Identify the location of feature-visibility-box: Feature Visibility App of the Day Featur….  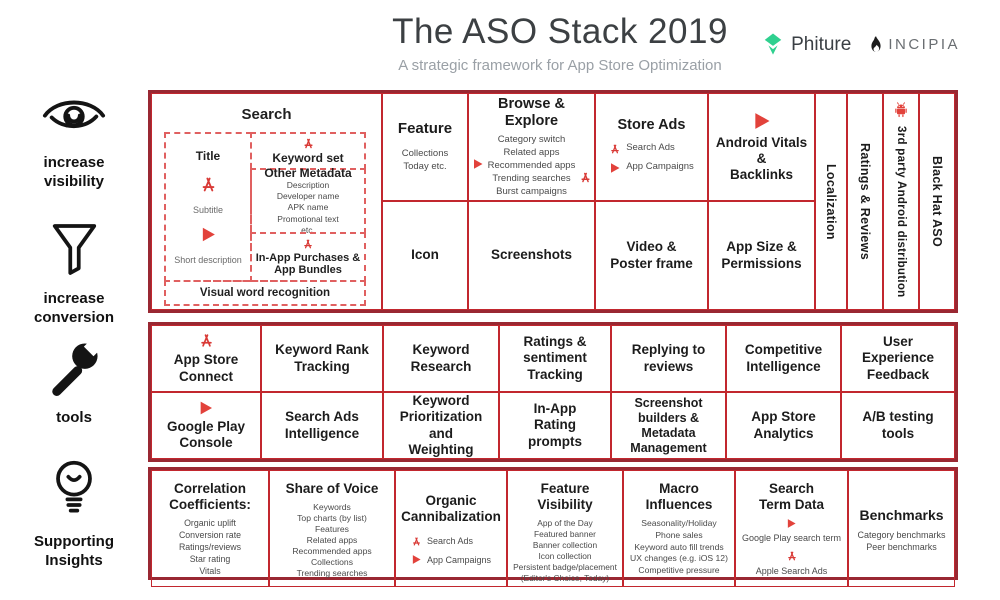
(565, 528).